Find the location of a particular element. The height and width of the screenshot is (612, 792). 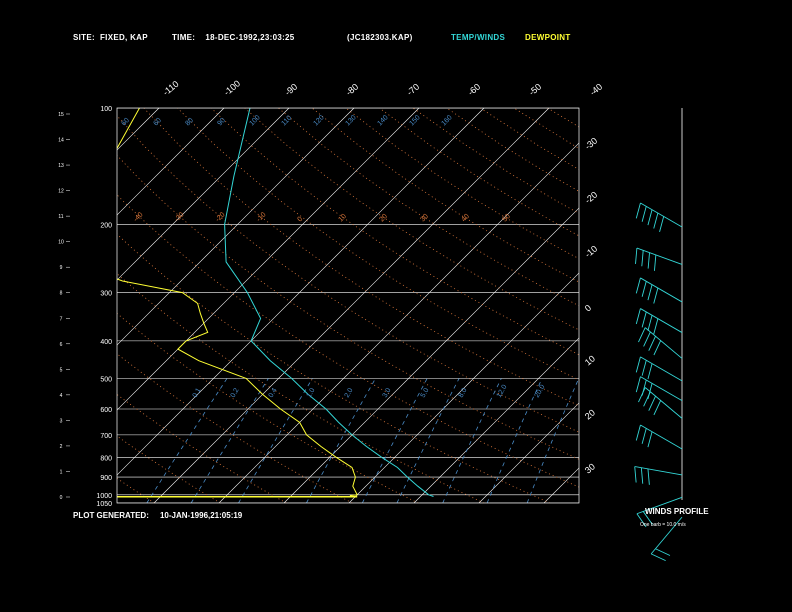

site-value: FIXED, KAP is located at coordinates (124, 37).